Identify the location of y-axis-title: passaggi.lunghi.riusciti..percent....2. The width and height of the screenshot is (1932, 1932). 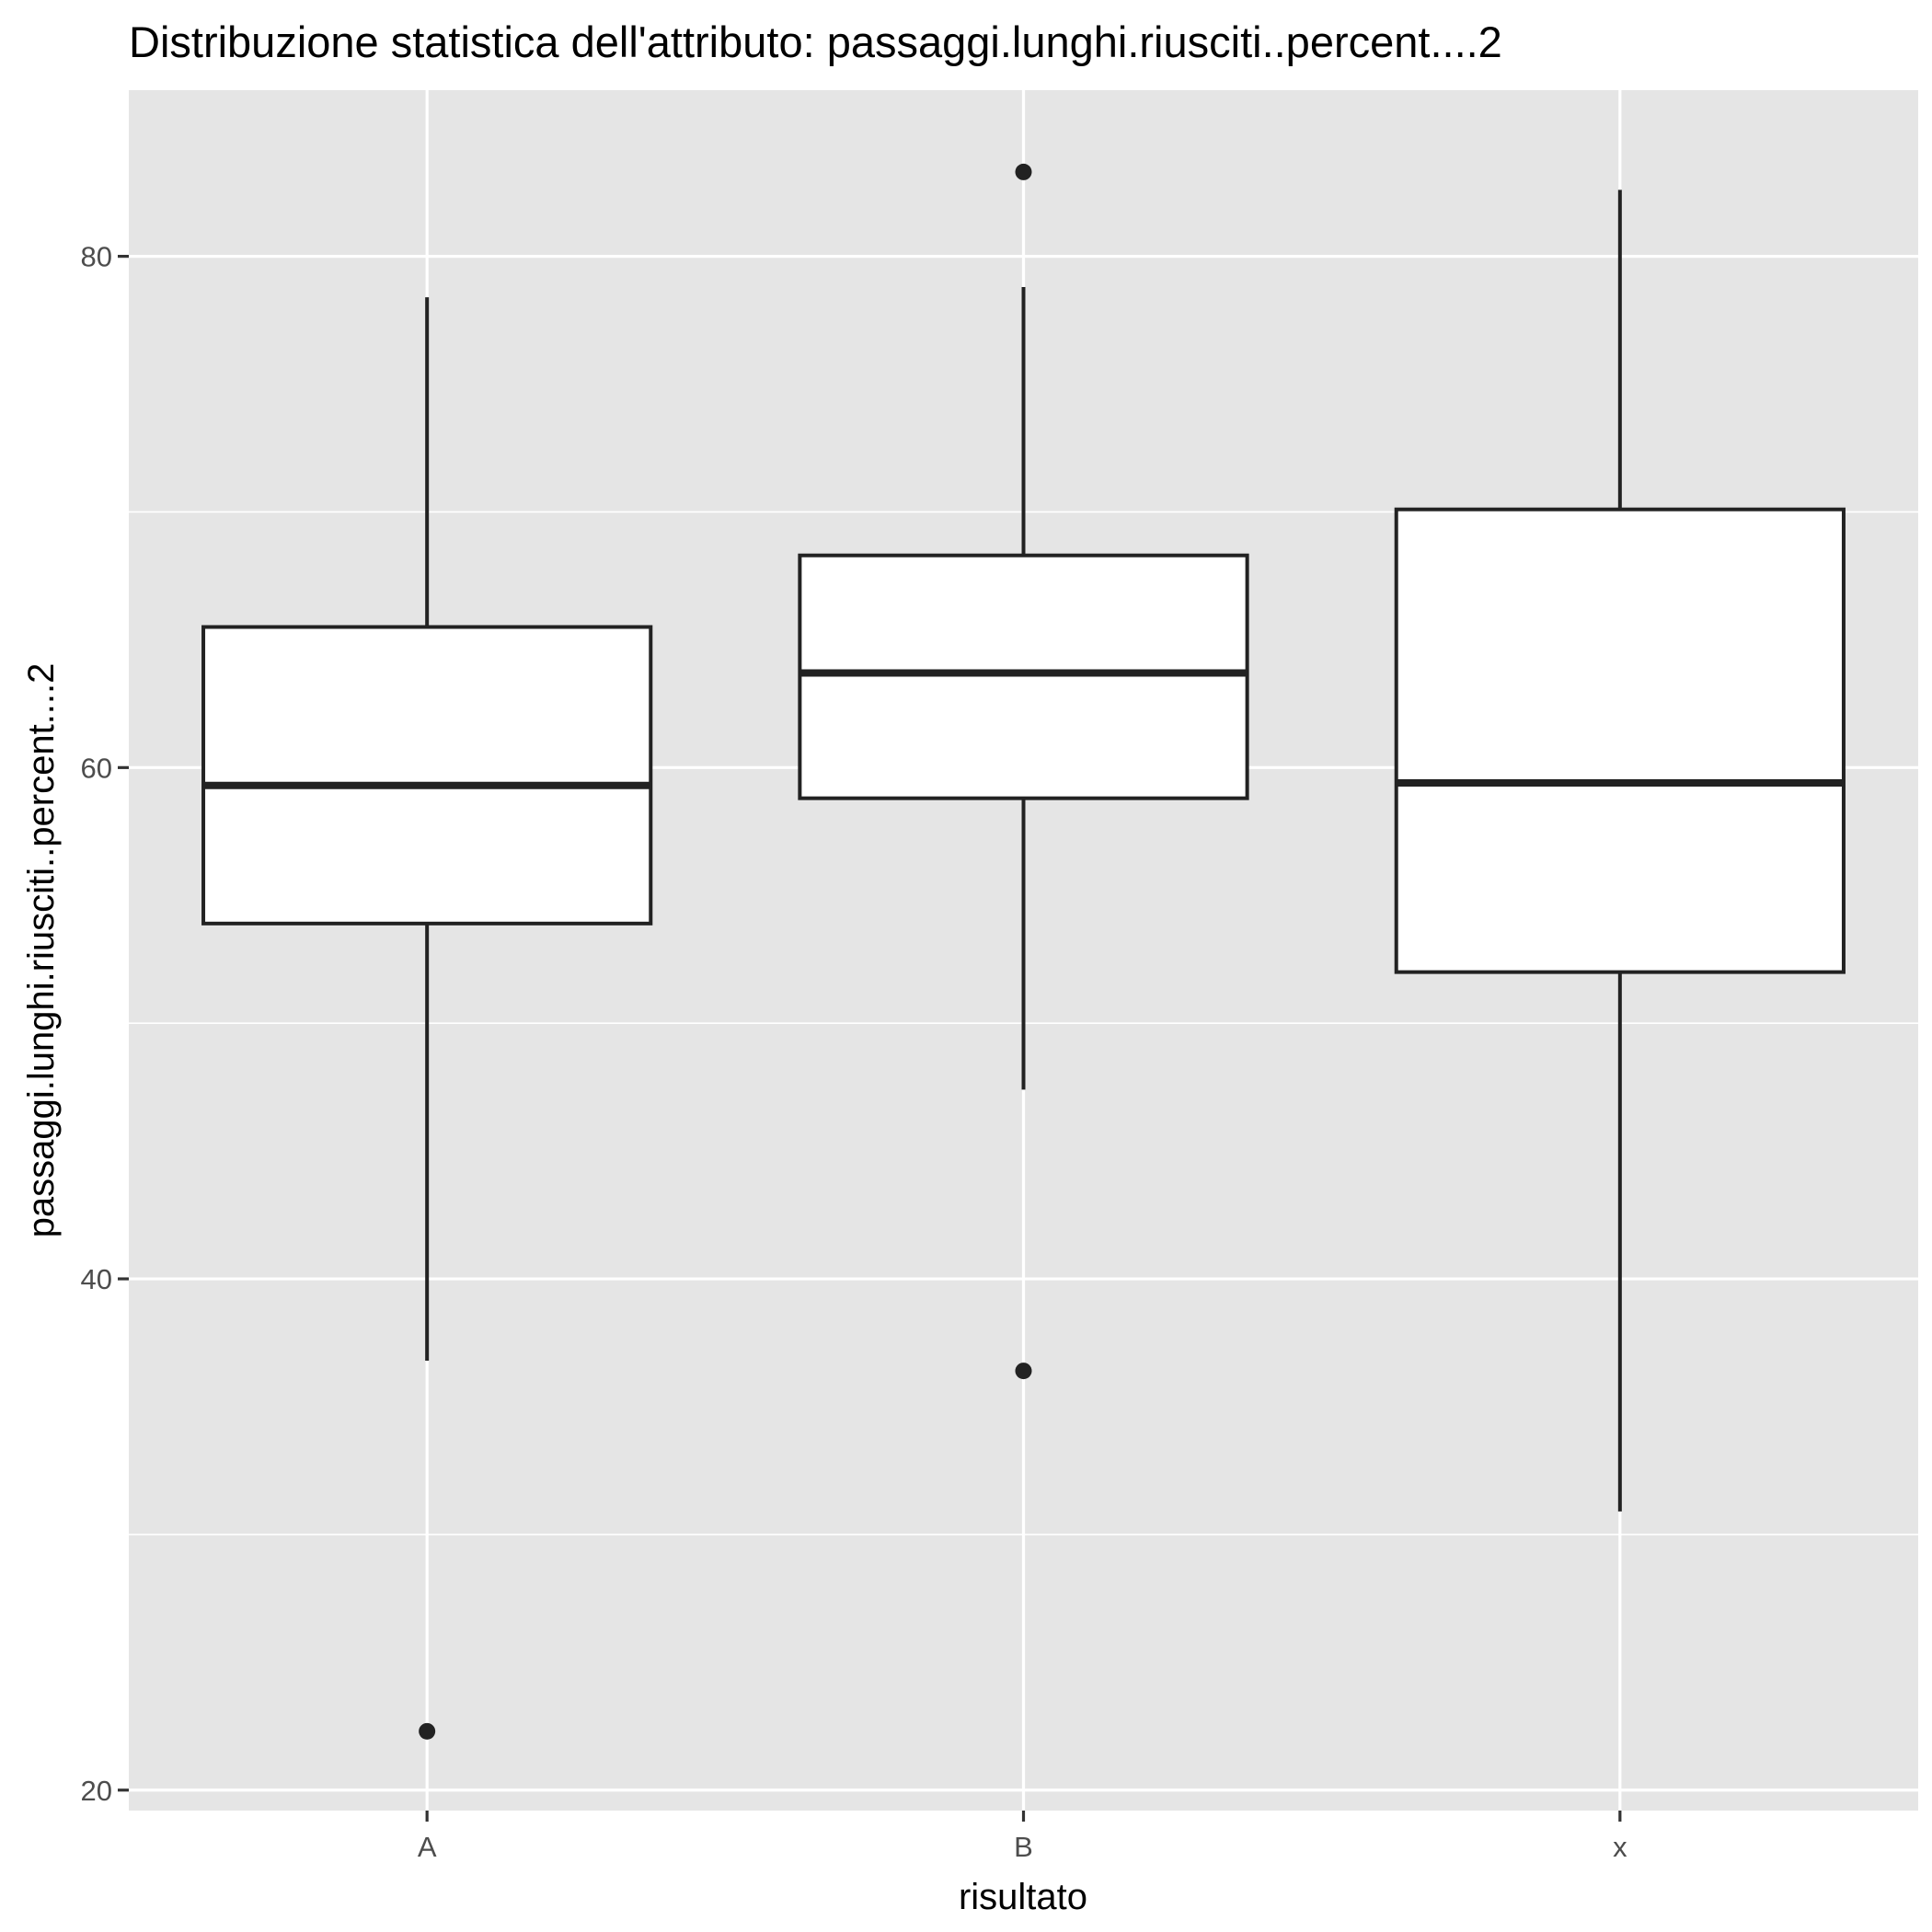
(41, 951).